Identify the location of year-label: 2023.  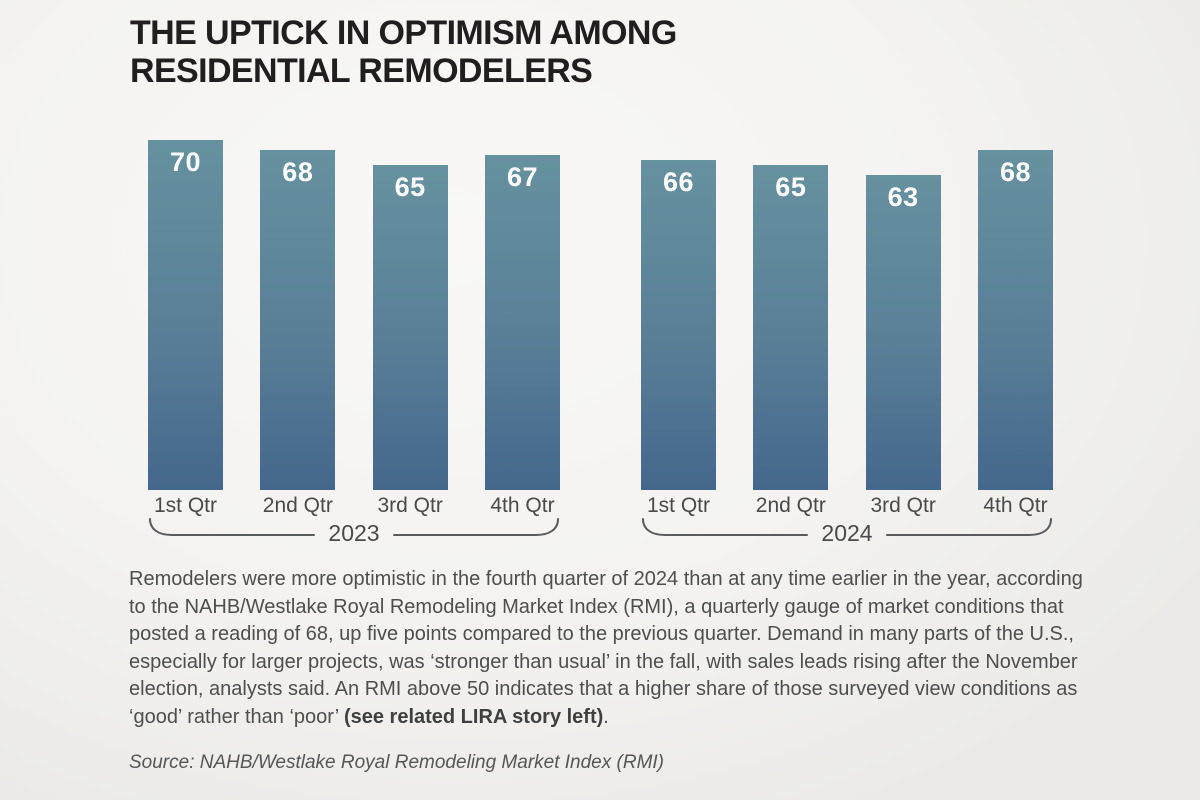
(354, 533).